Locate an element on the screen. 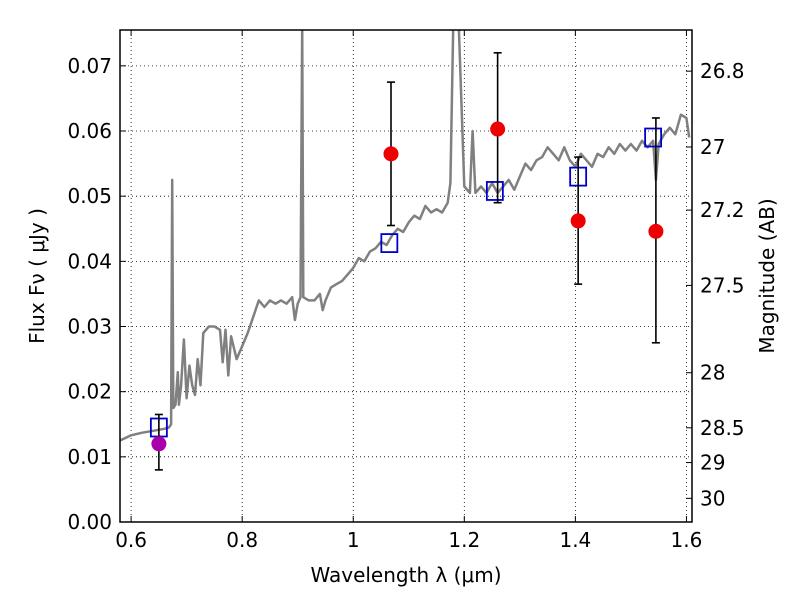  magnitude-tick-label: 27.5 is located at coordinates (722, 285).